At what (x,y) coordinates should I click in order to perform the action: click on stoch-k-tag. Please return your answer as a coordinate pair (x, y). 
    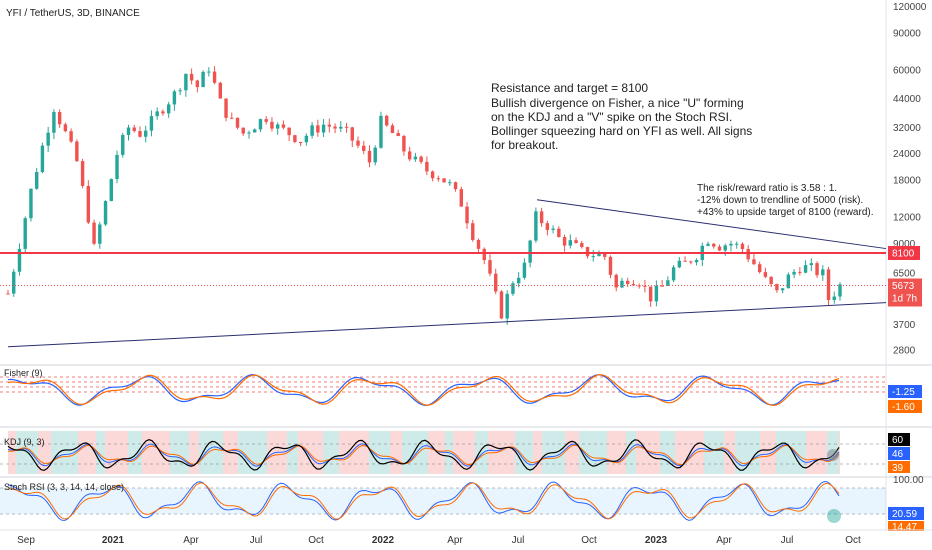
    Looking at the image, I should click on (906, 513).